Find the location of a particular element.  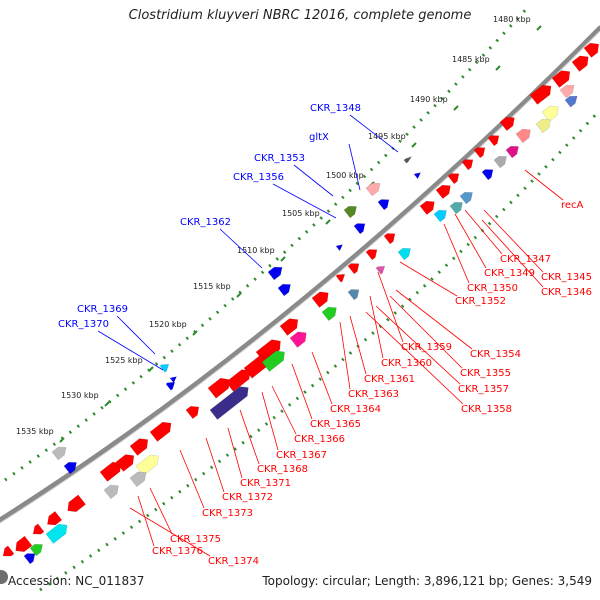

gene-label-ckr_1358: CKR_1358 is located at coordinates (486, 409).